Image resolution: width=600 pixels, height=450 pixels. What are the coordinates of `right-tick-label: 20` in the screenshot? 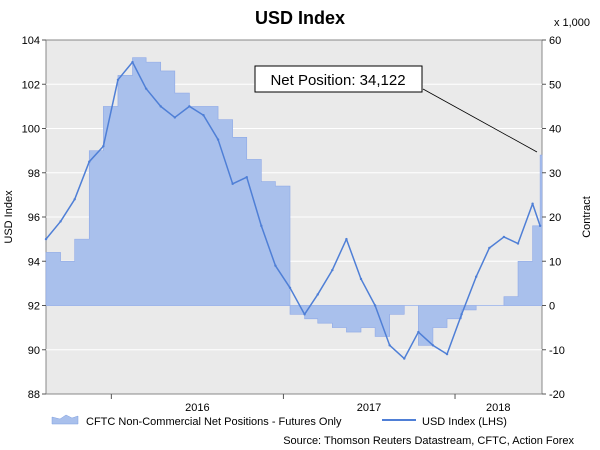 It's located at (555, 218).